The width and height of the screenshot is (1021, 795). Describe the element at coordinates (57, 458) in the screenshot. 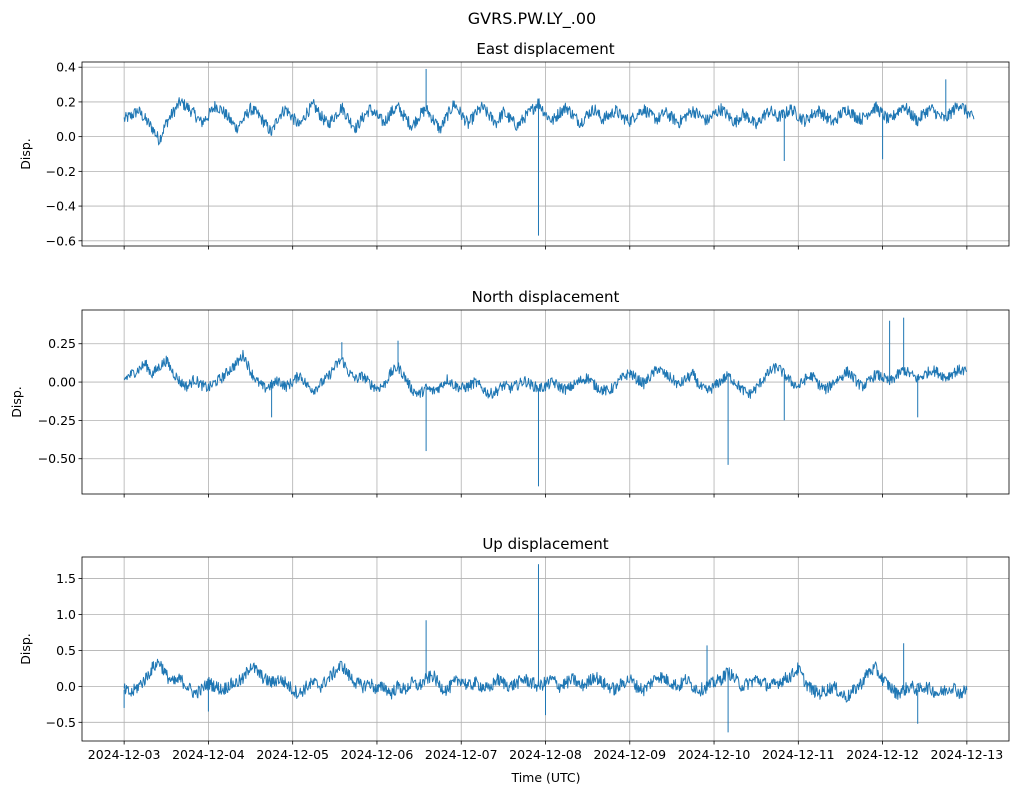

I see `y-tick-label: −0.50` at that location.